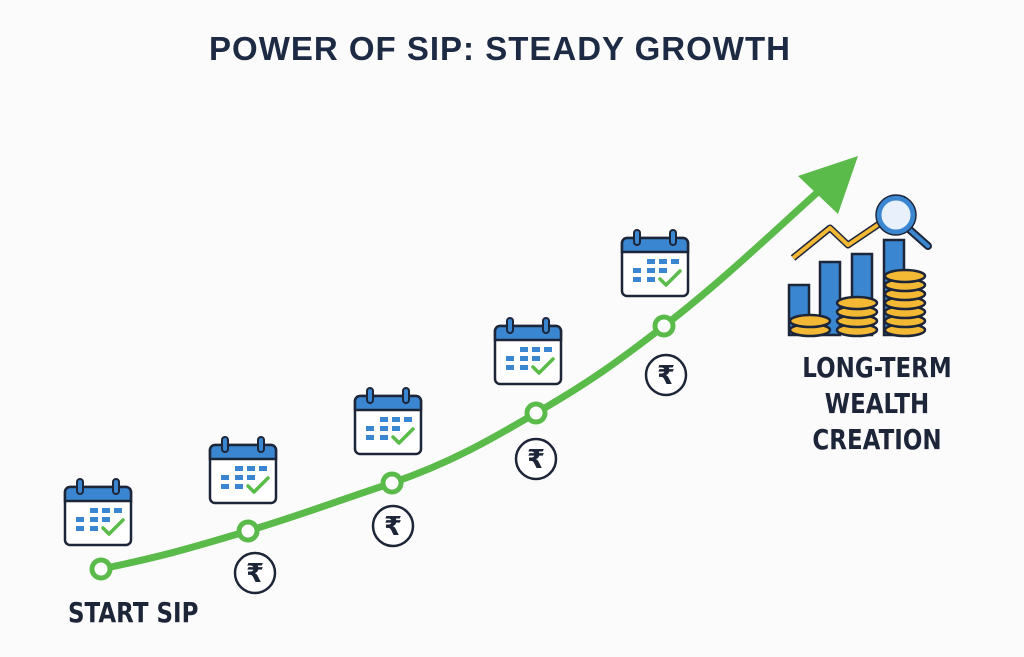  I want to click on arrow-head-icon, so click(828, 185).